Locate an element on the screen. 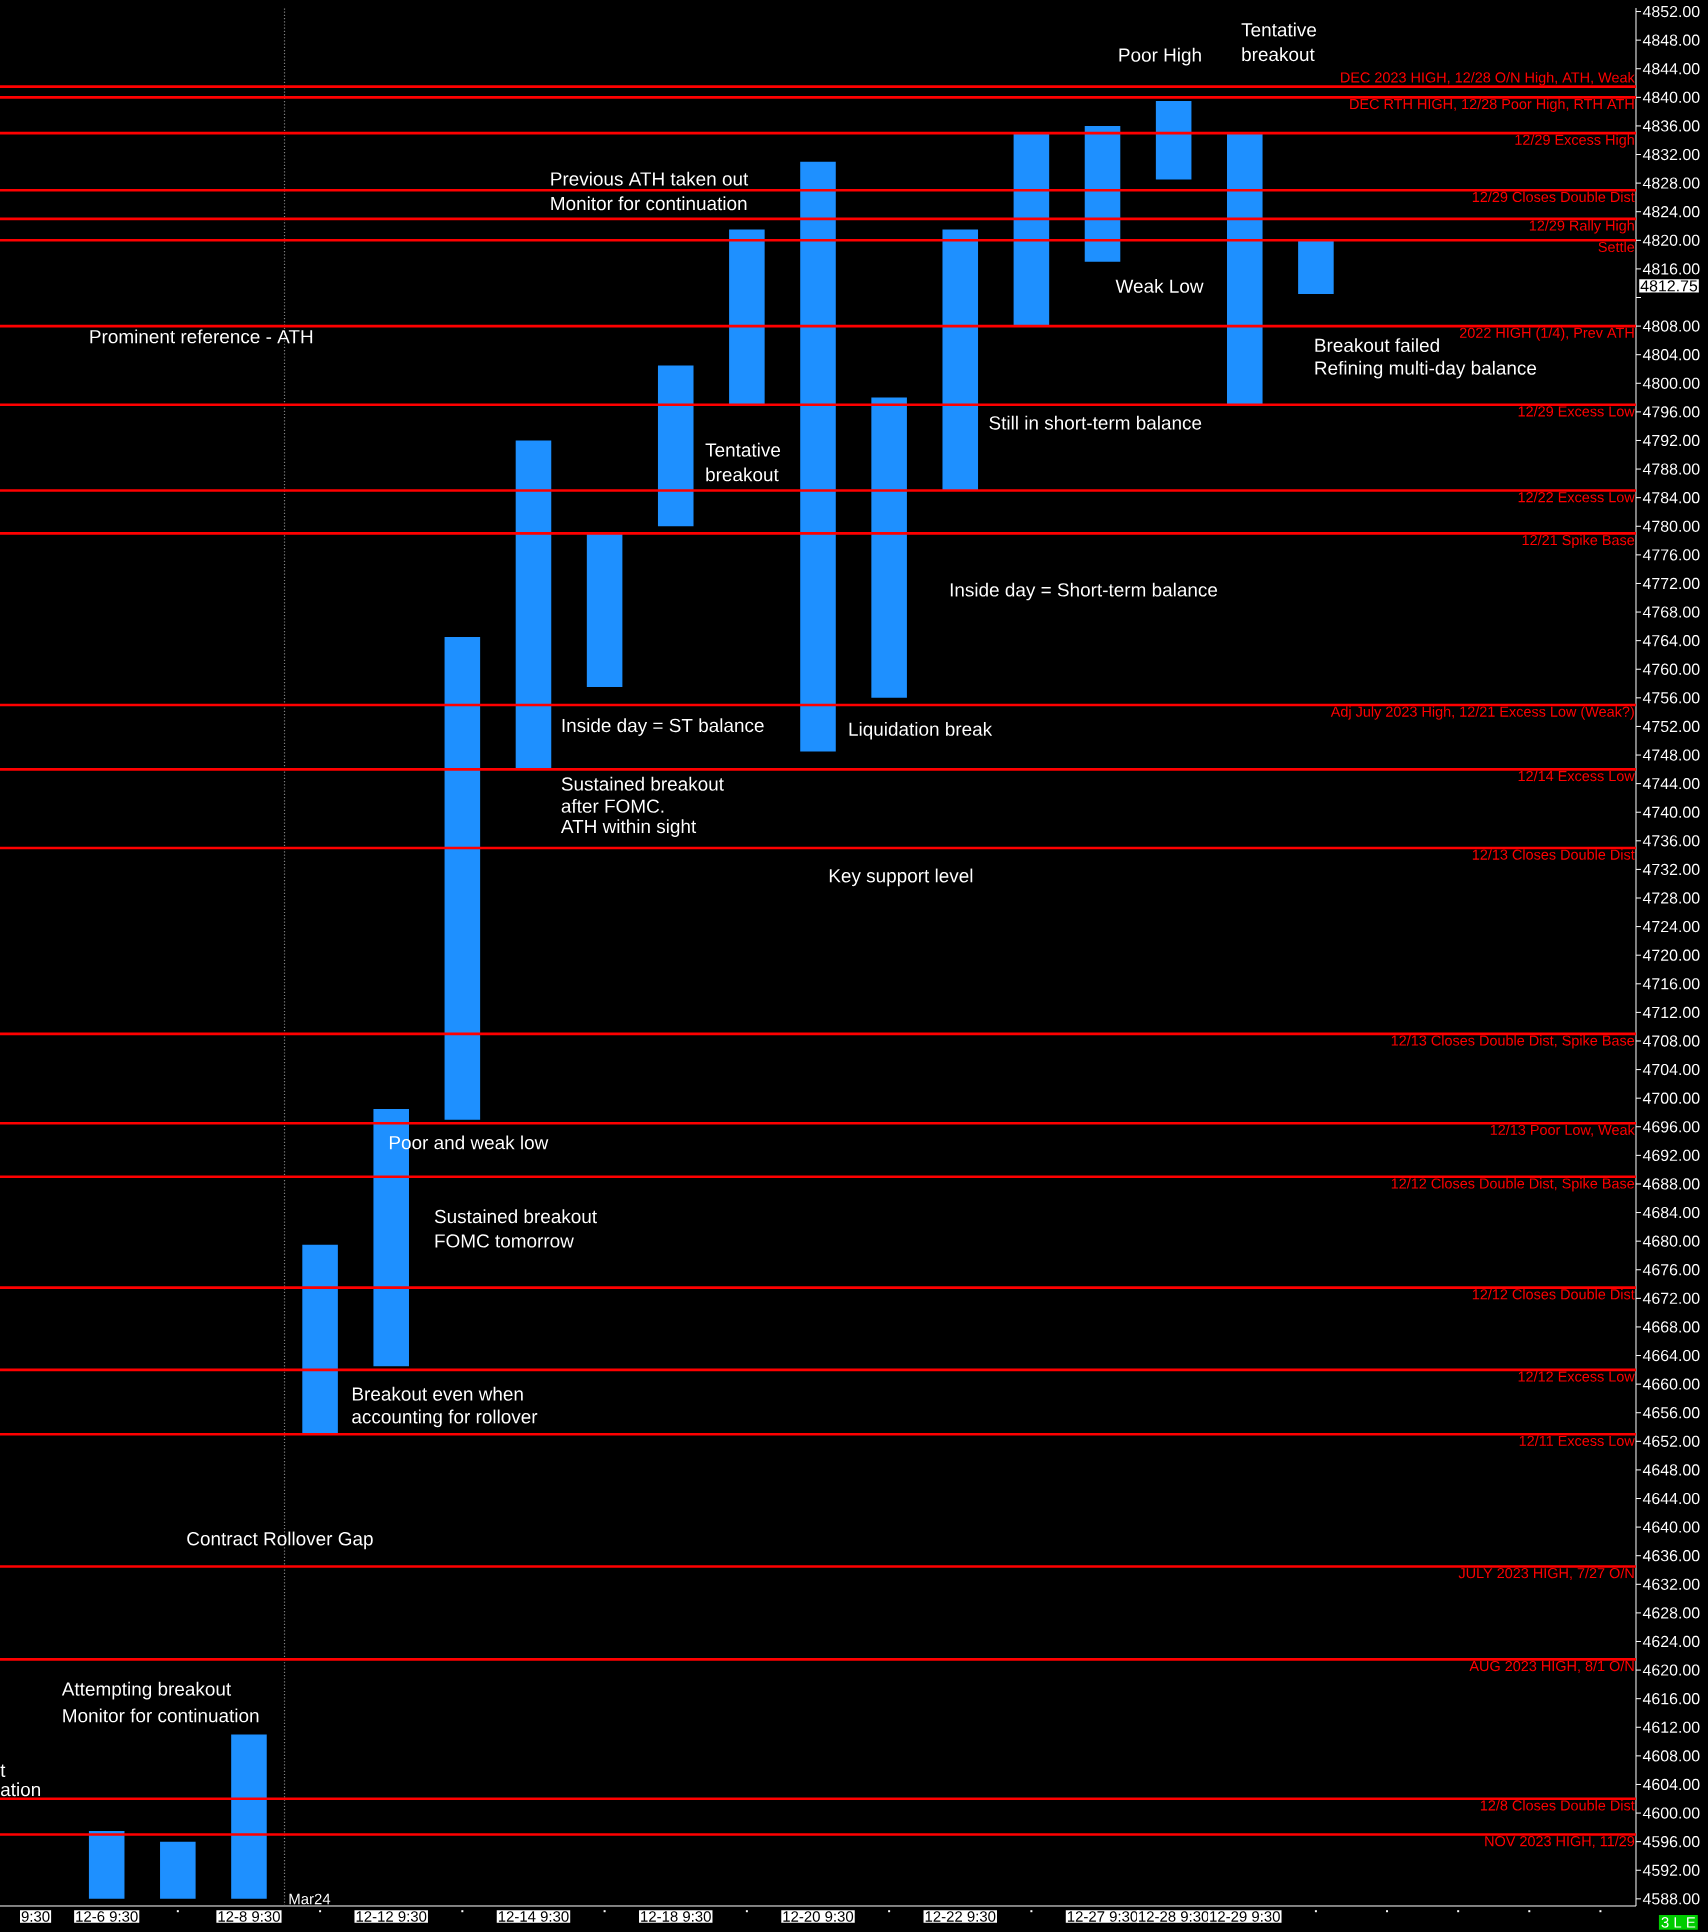 This screenshot has height=1932, width=1708. y-tick-label: 4664.00 is located at coordinates (1671, 1355).